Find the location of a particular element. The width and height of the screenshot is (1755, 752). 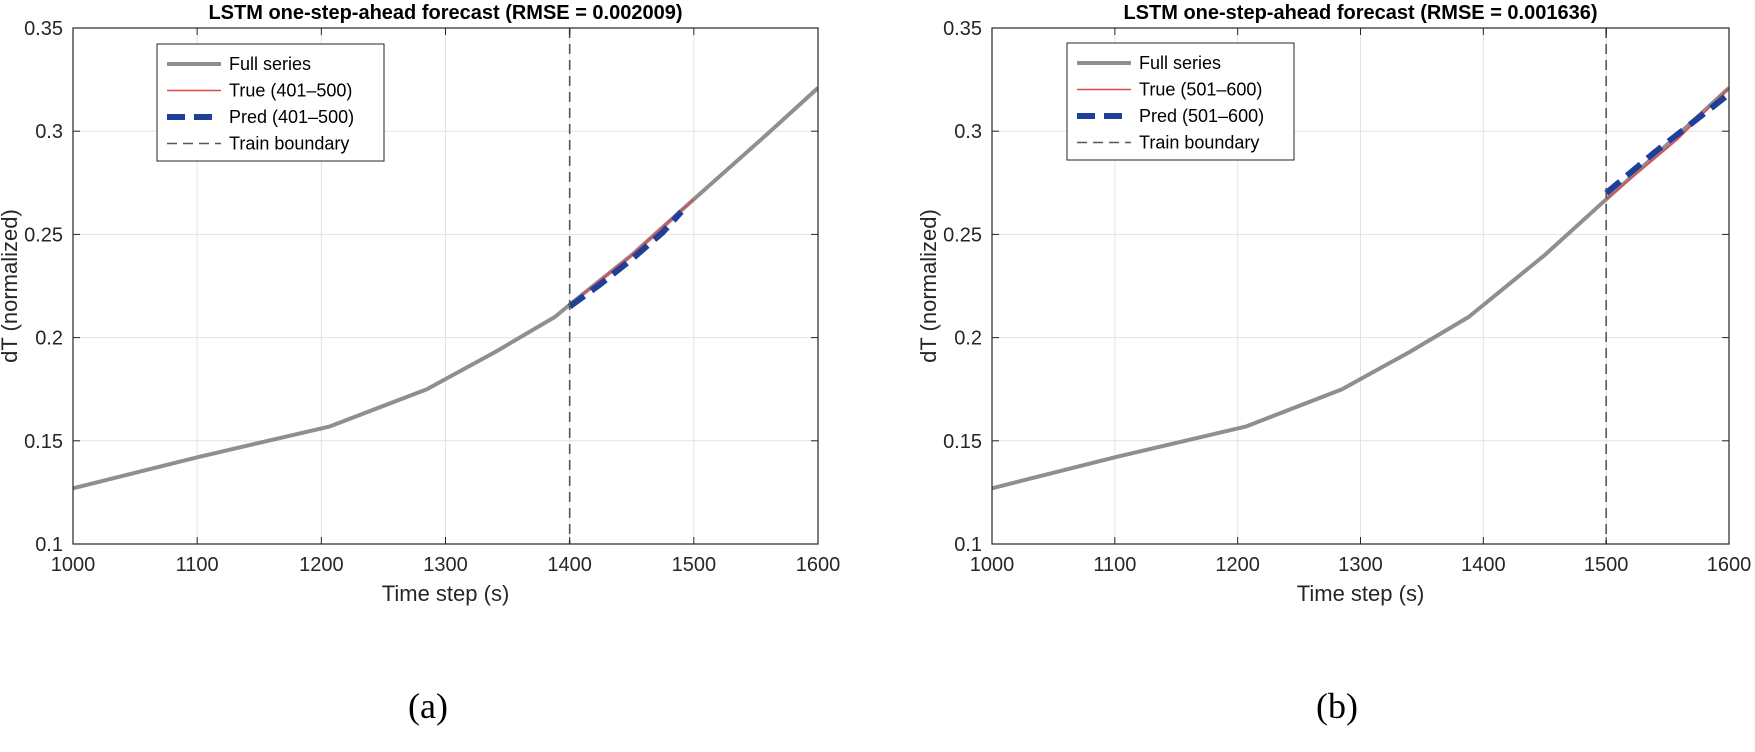

legend-entry-2: Pred (401–500) is located at coordinates (291, 117).